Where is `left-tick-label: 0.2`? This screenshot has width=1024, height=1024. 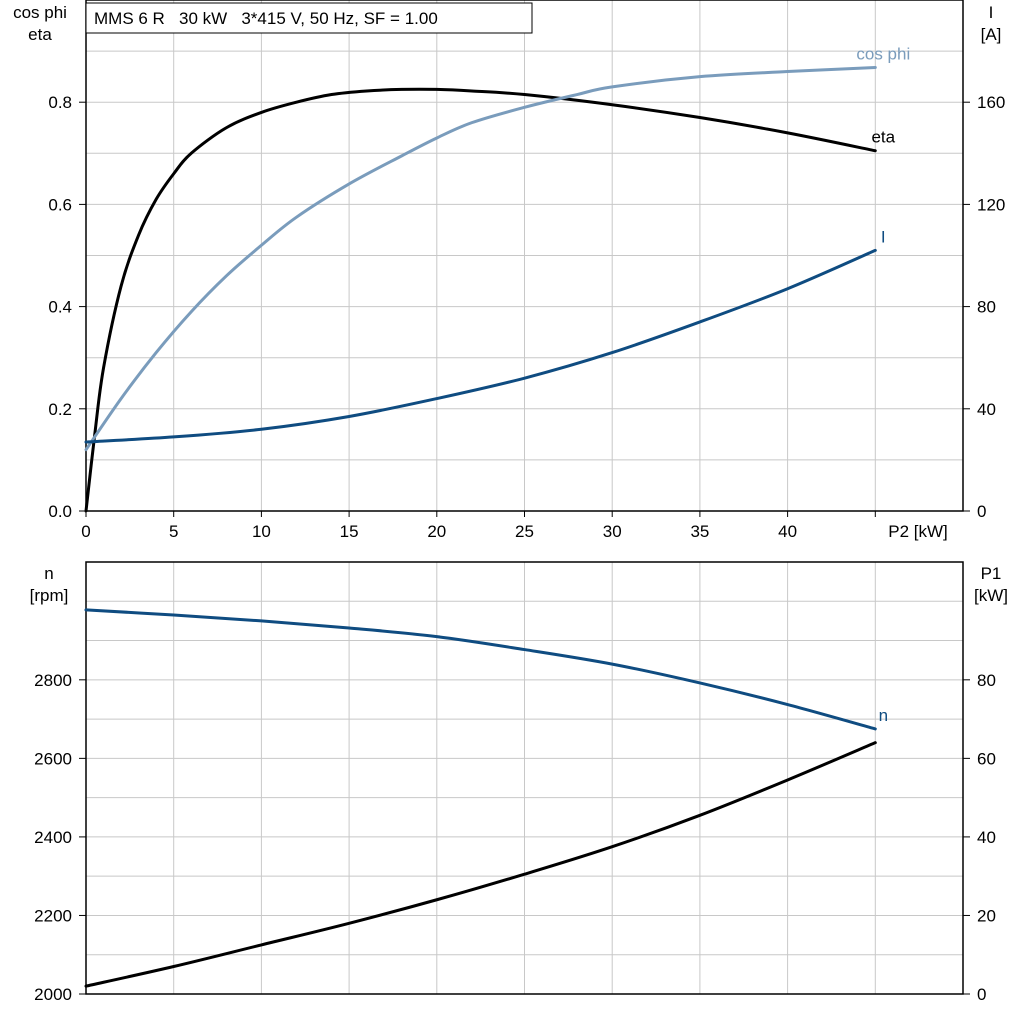 left-tick-label: 0.2 is located at coordinates (60, 409).